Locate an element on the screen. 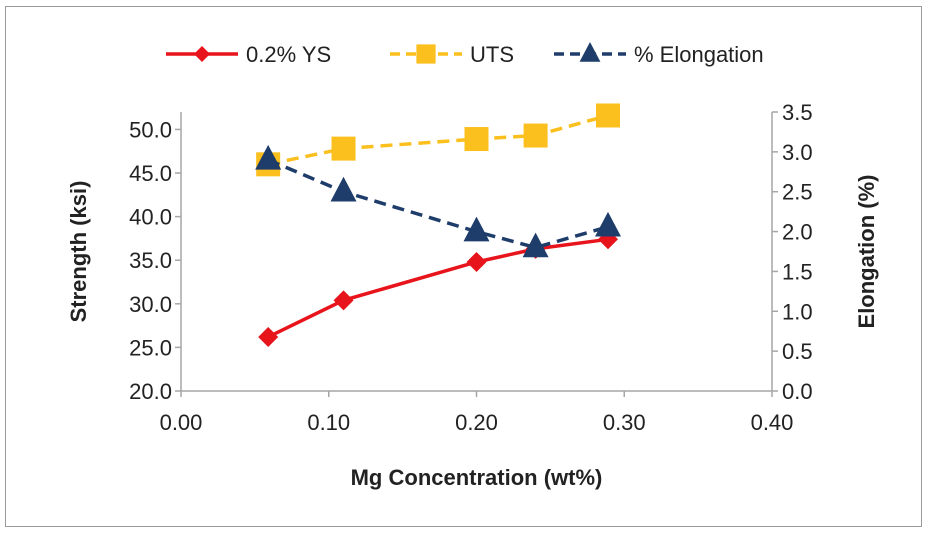 This screenshot has width=930, height=536. legend: 0.2% YS UTS % Elongation is located at coordinates (465, 54).